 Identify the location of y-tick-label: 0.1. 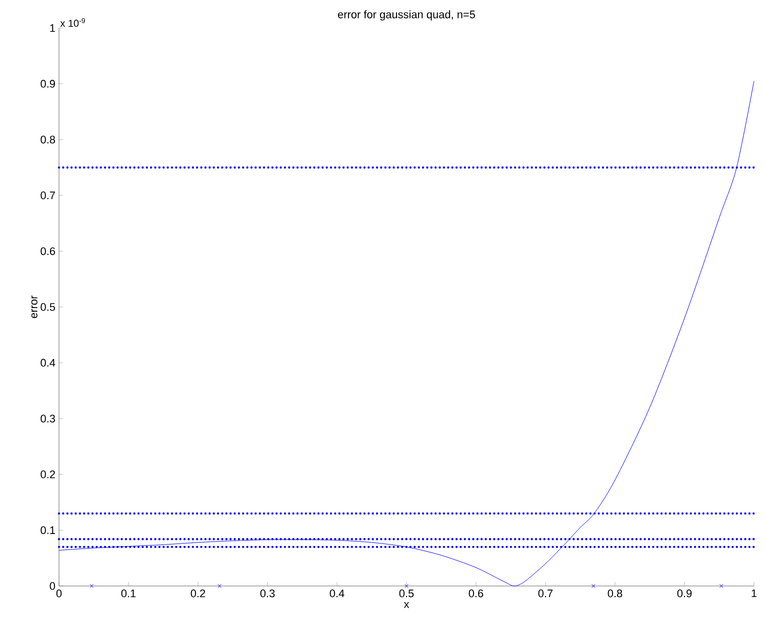
(47, 530).